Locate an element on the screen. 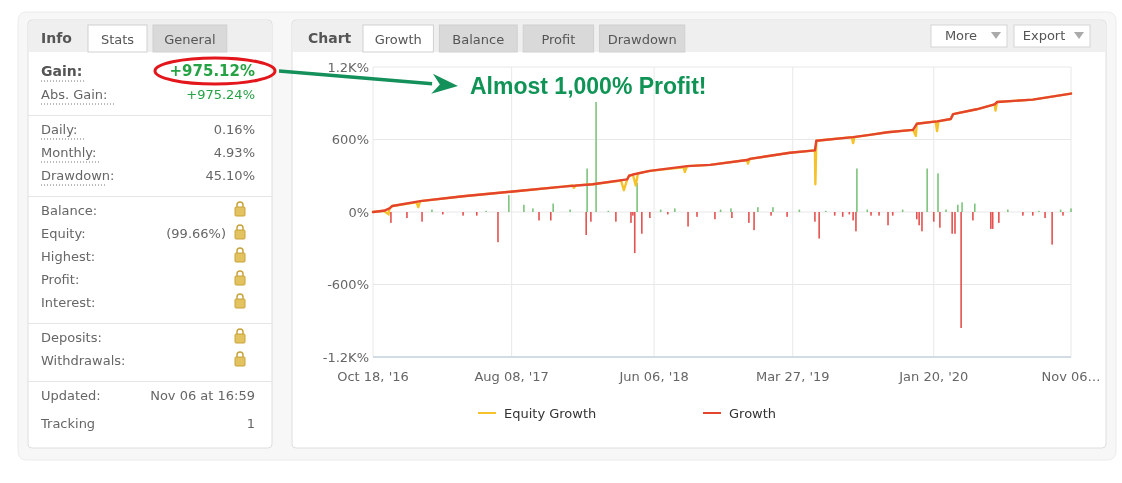  text: (99.66%) is located at coordinates (196, 233).